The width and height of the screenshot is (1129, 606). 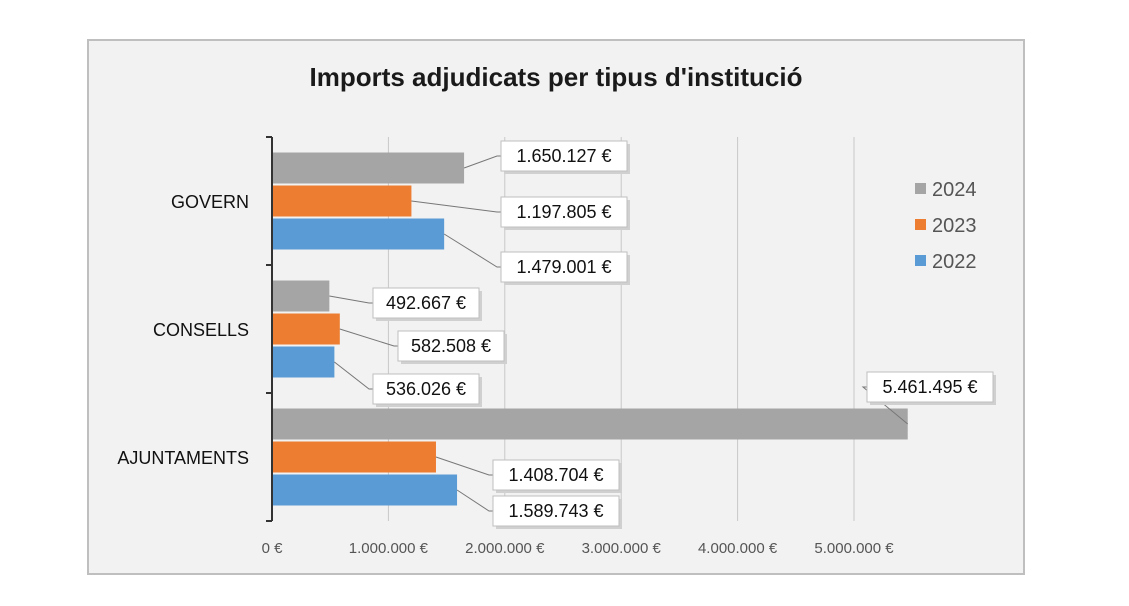 I want to click on data-label: 1.197.805 €, so click(x=563, y=212).